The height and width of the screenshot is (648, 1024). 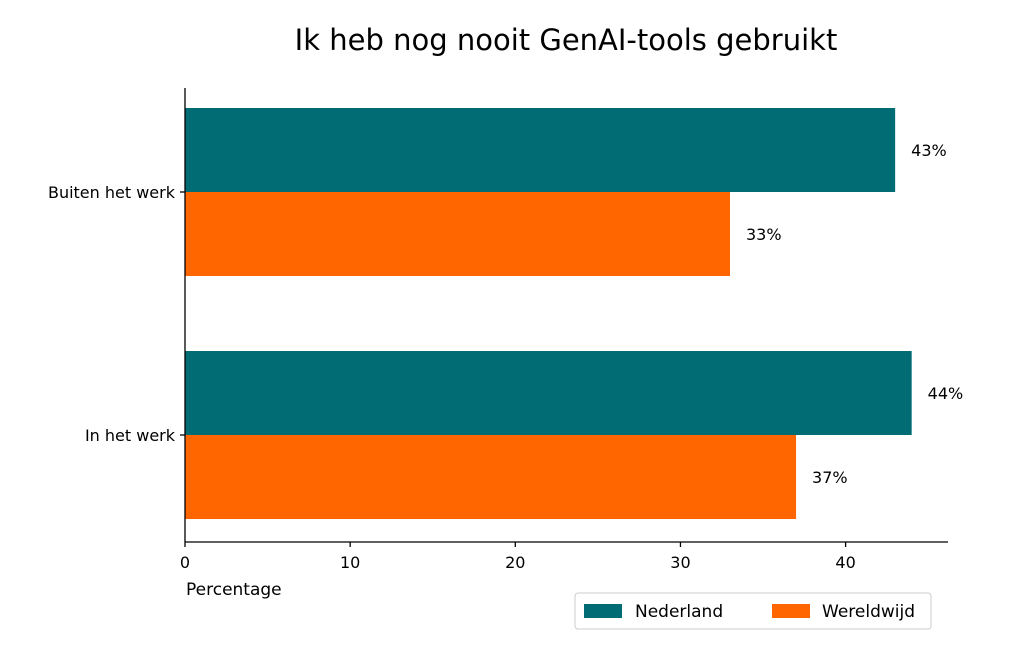 What do you see at coordinates (185, 562) in the screenshot?
I see `x-tick-label-0: 0` at bounding box center [185, 562].